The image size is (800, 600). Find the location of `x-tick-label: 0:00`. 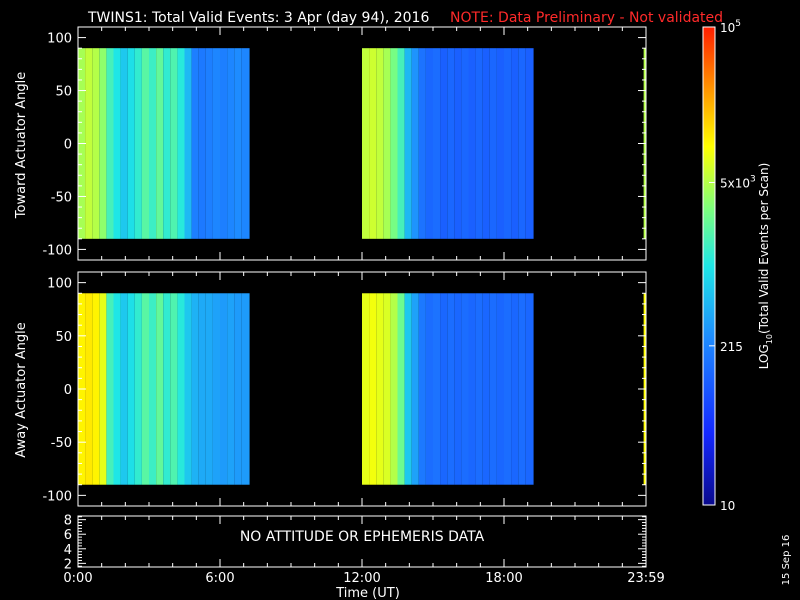

x-tick-label: 0:00 is located at coordinates (77, 578).